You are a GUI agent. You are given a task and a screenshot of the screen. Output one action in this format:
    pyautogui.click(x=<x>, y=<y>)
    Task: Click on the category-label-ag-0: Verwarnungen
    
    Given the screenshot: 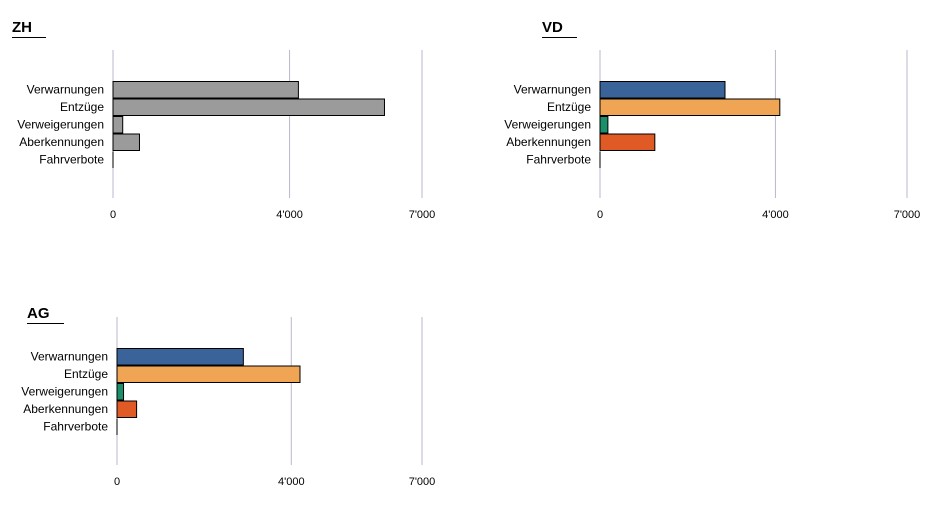 What is the action you would take?
    pyautogui.click(x=69, y=357)
    